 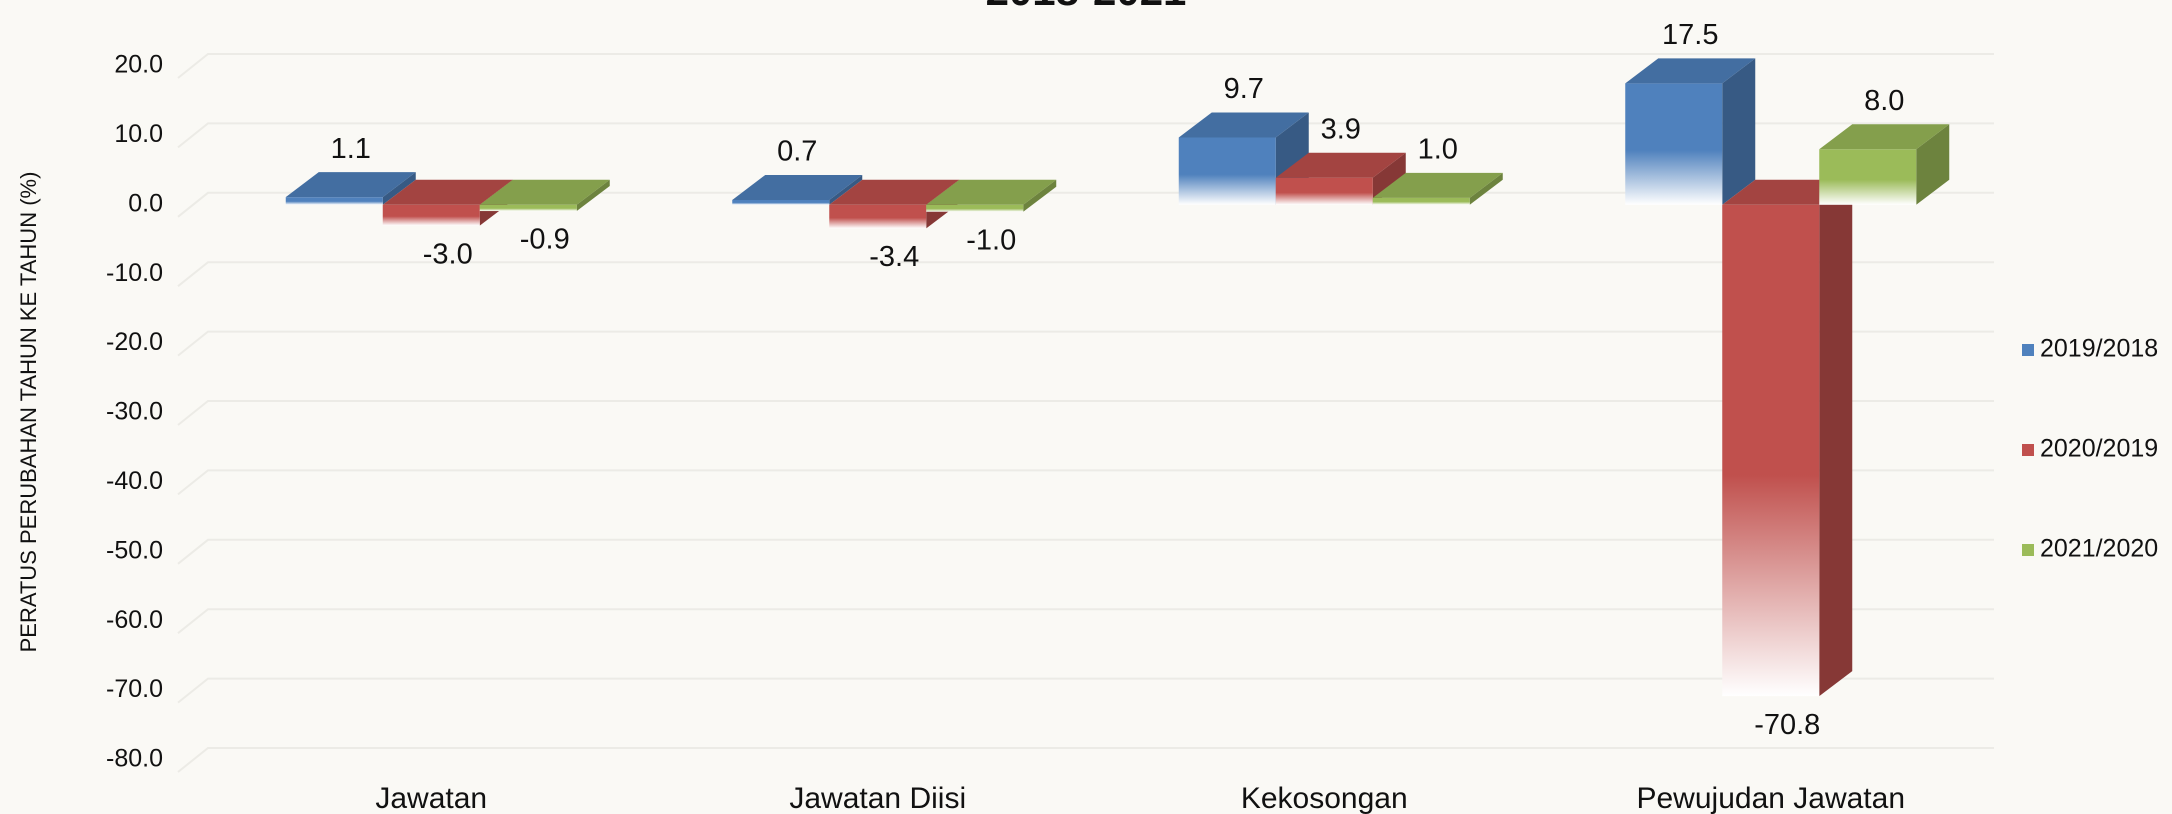 What do you see at coordinates (134, 273) in the screenshot?
I see `y-tick-label: -10.0` at bounding box center [134, 273].